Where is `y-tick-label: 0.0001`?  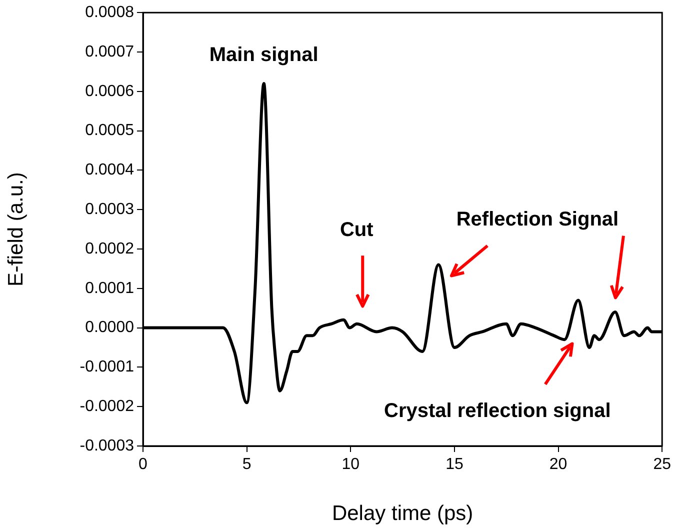
y-tick-label: 0.0001 is located at coordinates (109, 288).